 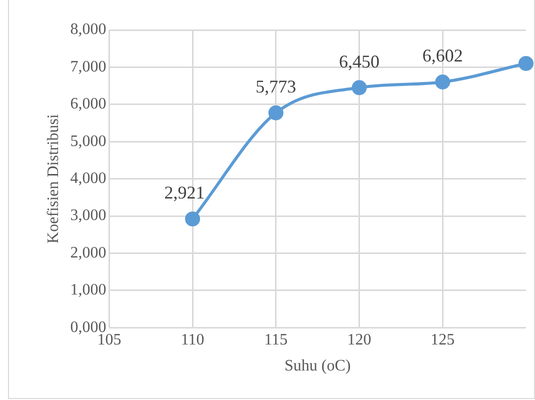 What do you see at coordinates (88, 215) in the screenshot?
I see `y-tick-label: 3,000` at bounding box center [88, 215].